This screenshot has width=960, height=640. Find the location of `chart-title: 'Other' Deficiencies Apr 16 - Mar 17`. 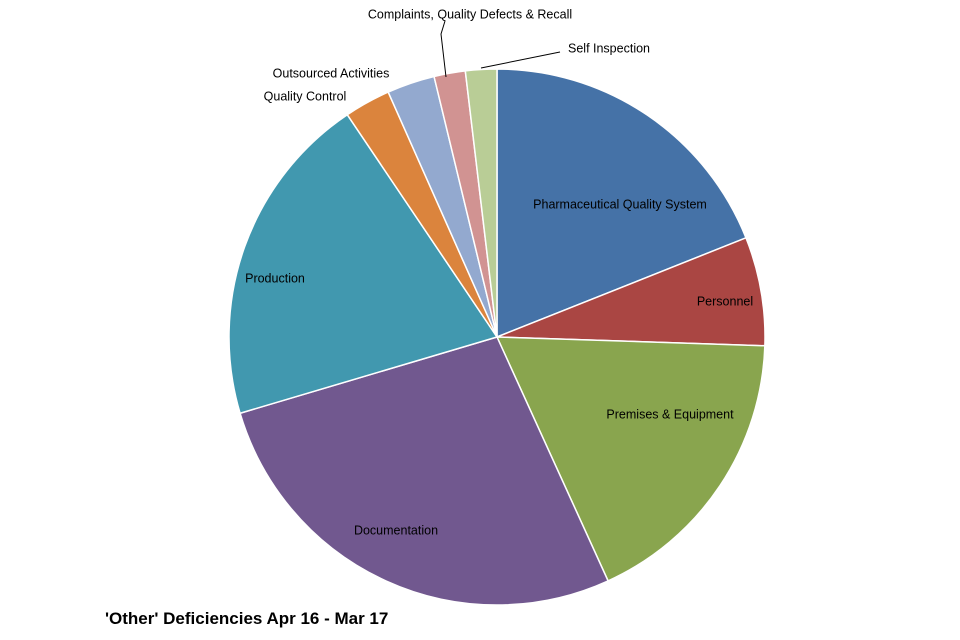

chart-title: 'Other' Deficiencies Apr 16 - Mar 17 is located at coordinates (247, 618).